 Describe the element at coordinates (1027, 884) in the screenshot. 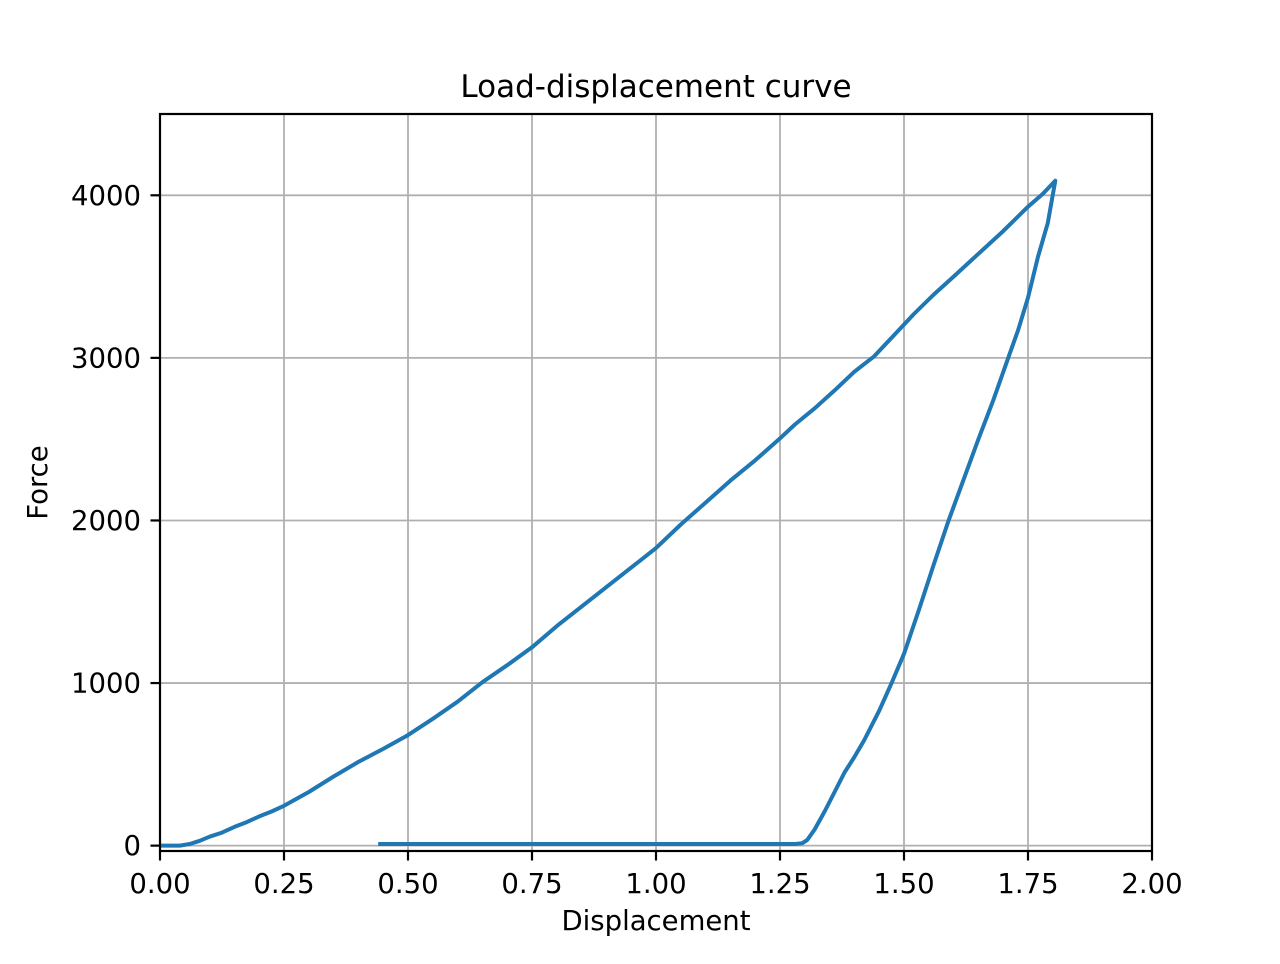

I see `x-tick-label: 1.75` at that location.